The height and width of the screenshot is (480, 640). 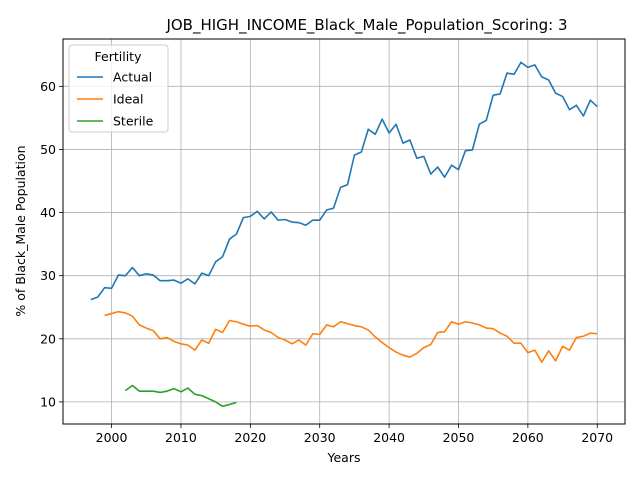 I want to click on y-tick-label: 10, so click(x=48, y=401).